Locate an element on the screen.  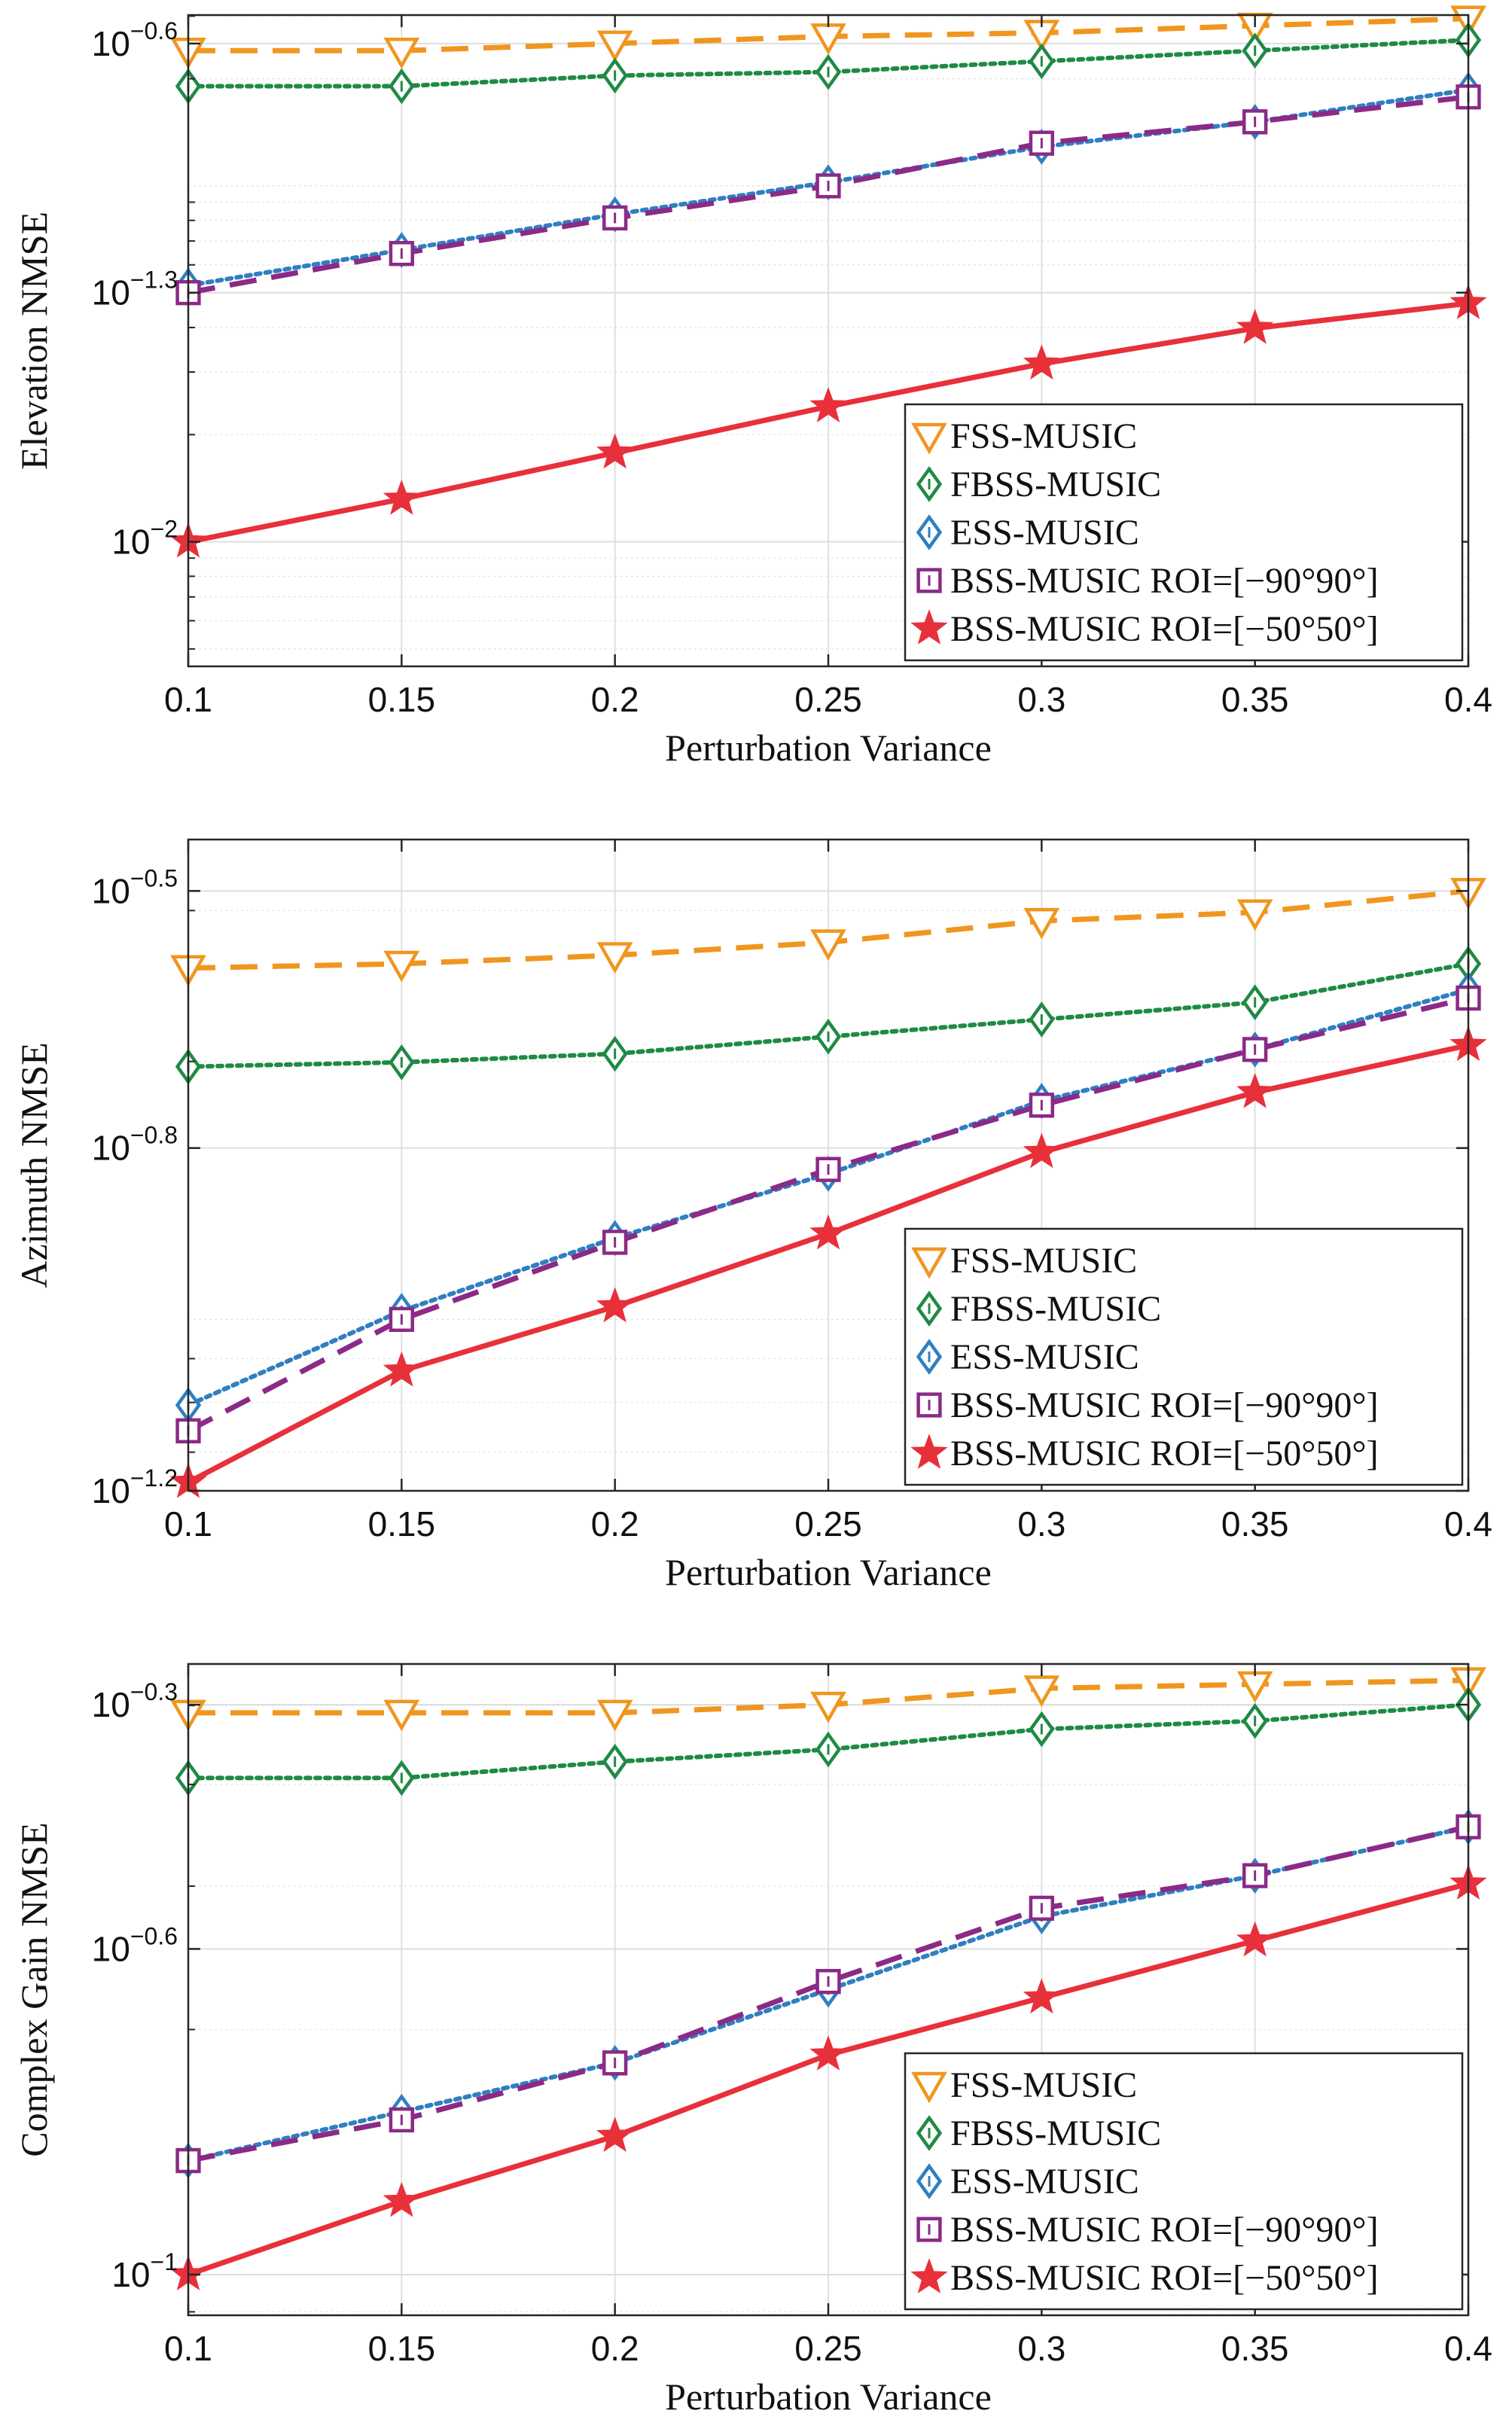
y-tick-label: 10⁻¹ is located at coordinates (144, 2271).